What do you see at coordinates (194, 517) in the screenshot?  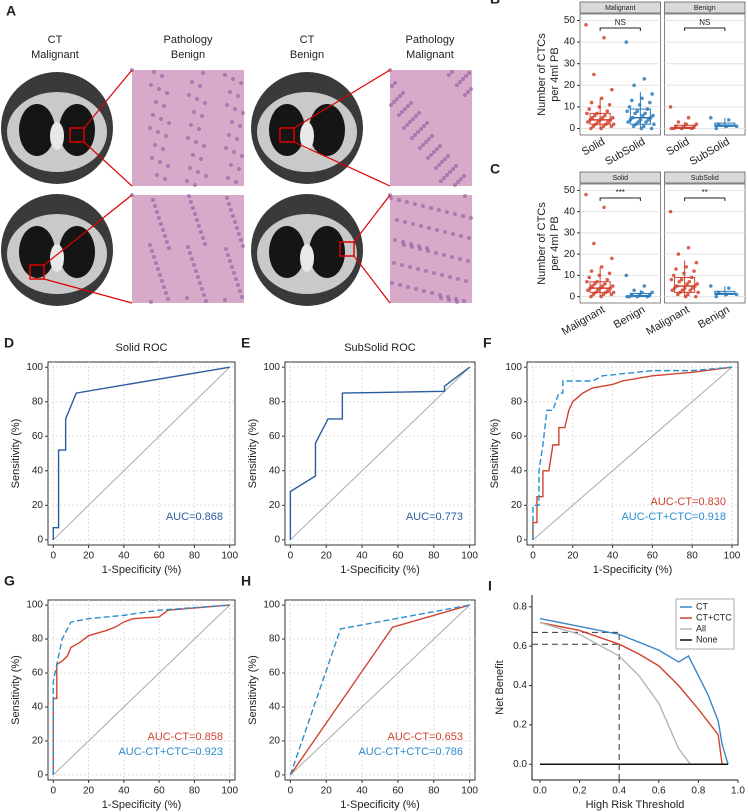 I see `auc-label: AUC=0.868` at bounding box center [194, 517].